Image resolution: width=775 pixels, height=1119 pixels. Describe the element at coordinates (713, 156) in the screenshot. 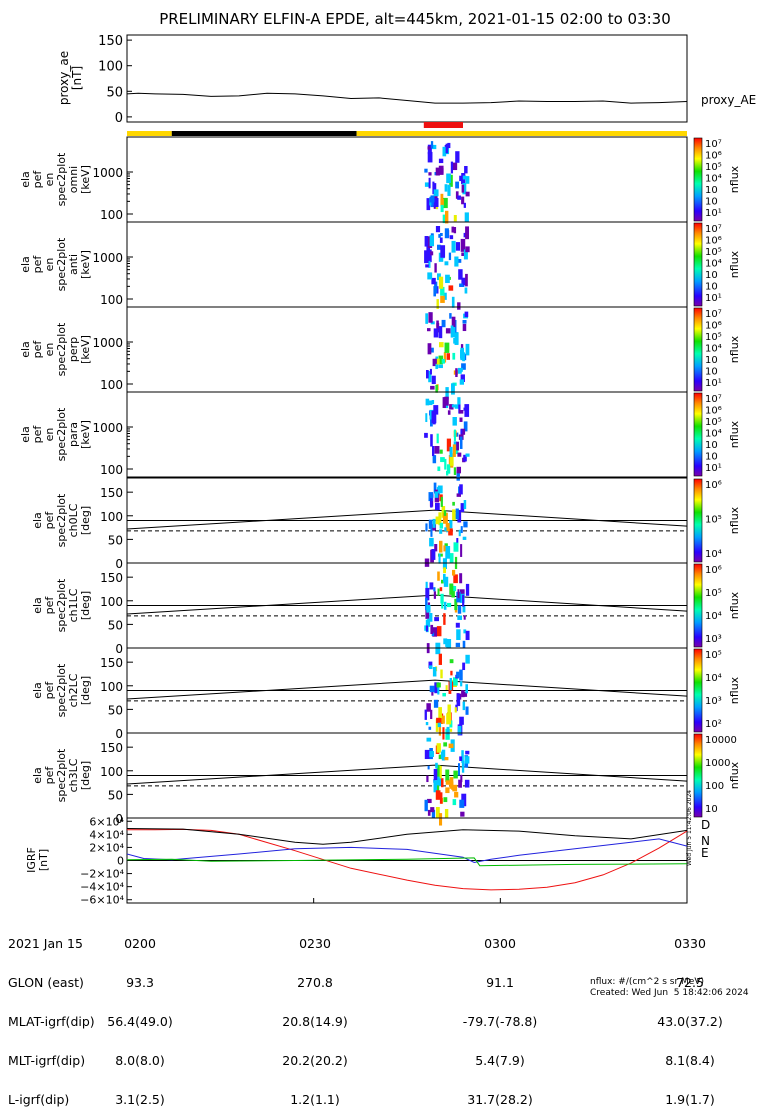

I see `colorbar-tick-label: 10⁶` at that location.